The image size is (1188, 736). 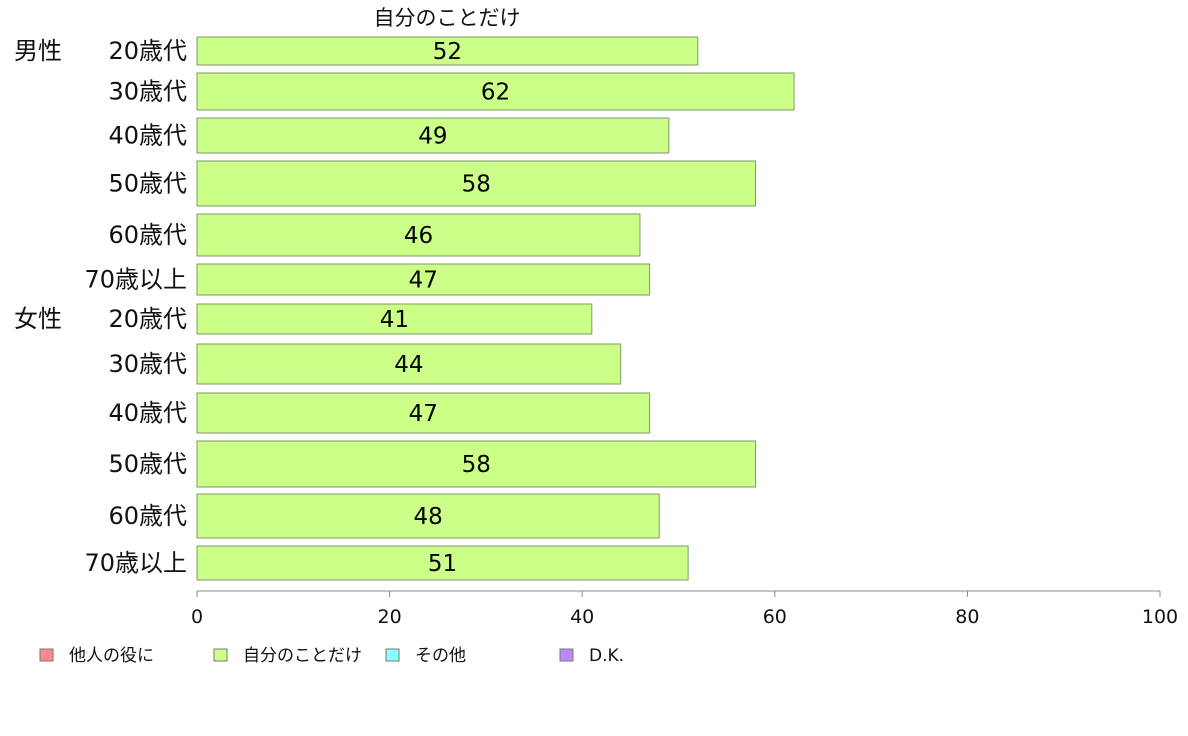 I want to click on bar-value-label: 41, so click(x=394, y=320).